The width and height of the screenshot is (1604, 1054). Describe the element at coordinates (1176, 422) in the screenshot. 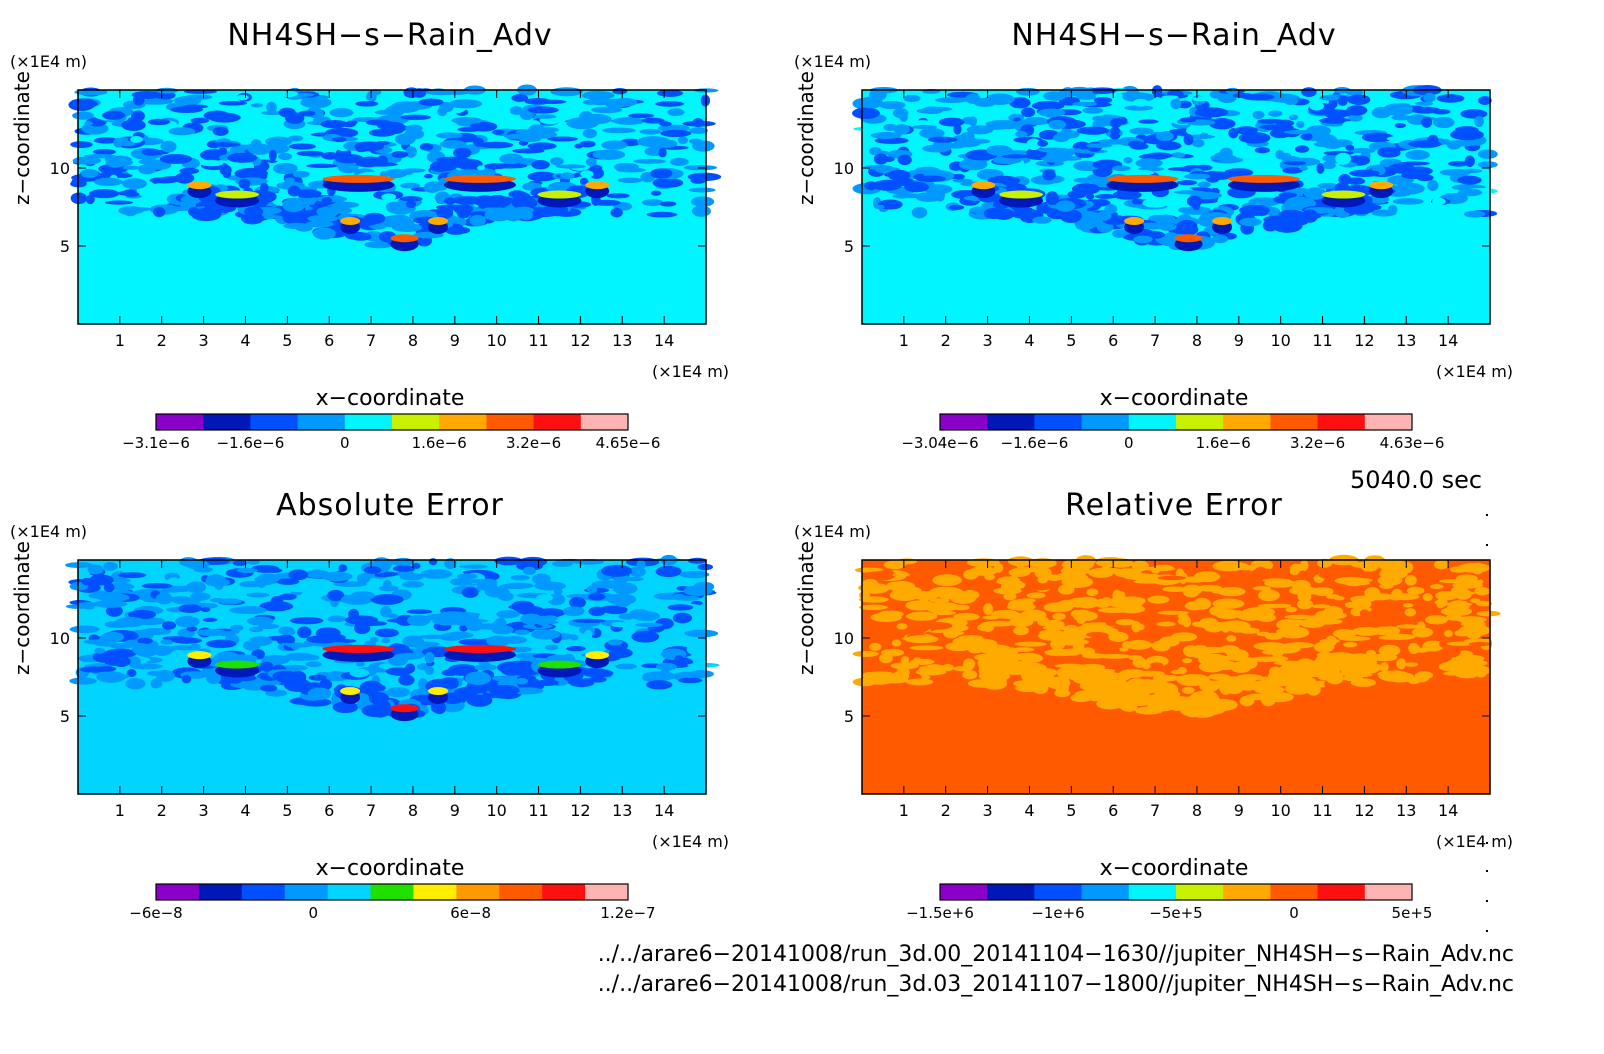

I see `colorbar-frame` at that location.